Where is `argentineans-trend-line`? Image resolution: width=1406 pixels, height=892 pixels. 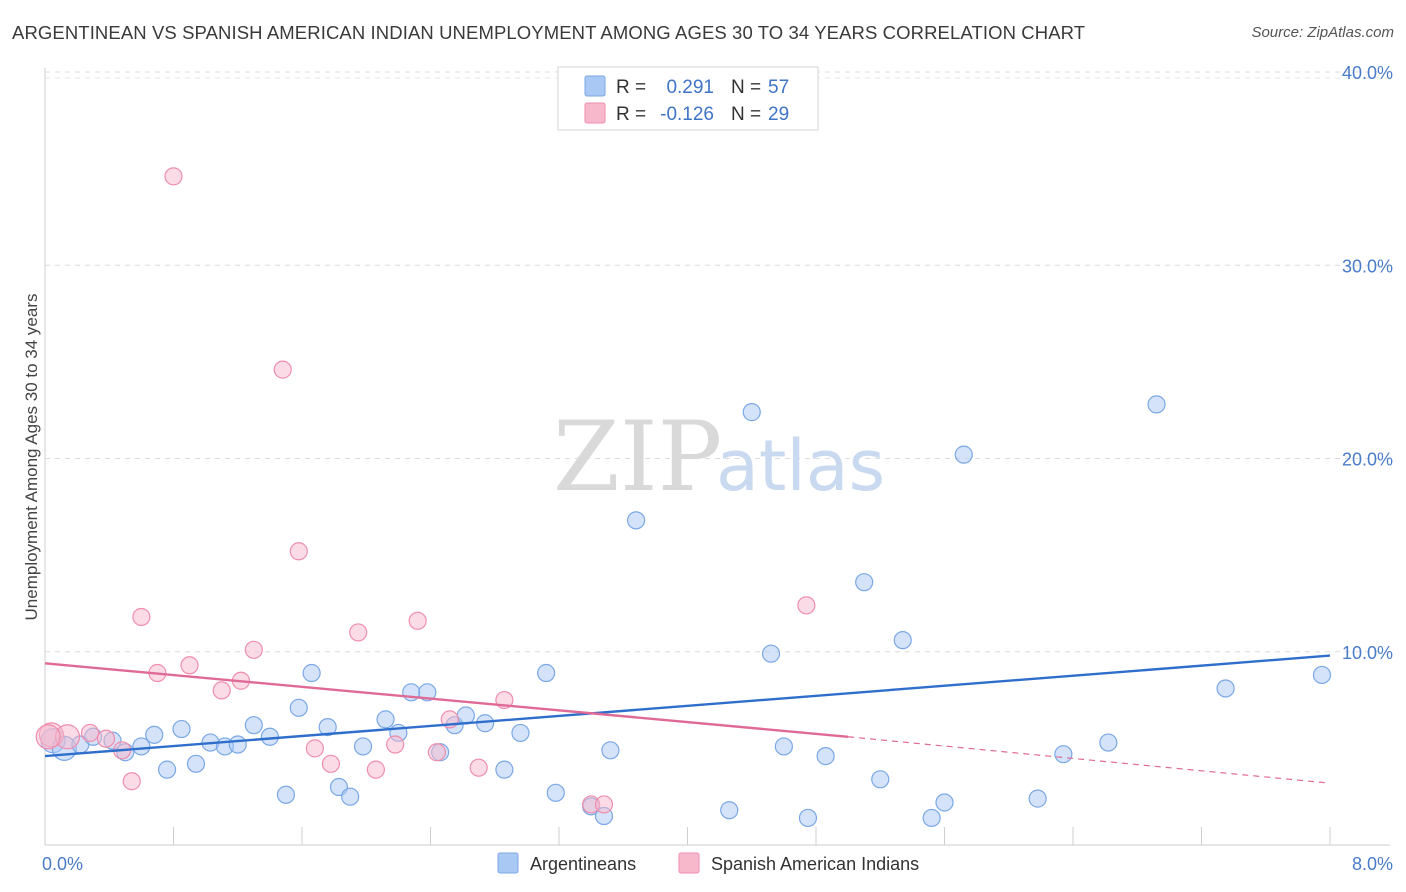
argentineans-trend-line is located at coordinates (687, 706).